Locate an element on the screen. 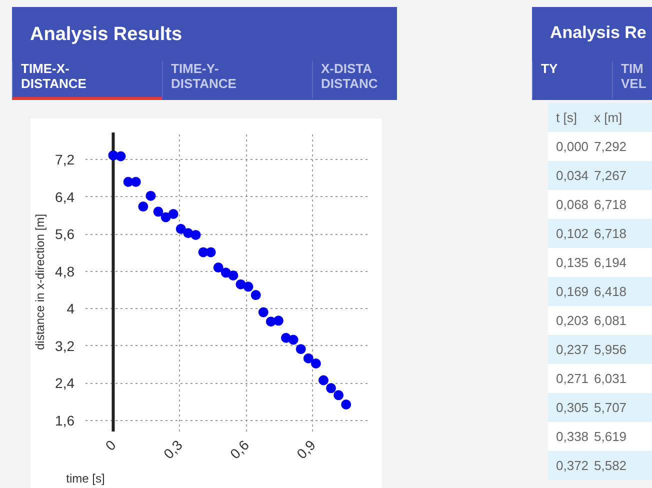 The image size is (652, 488). text: TIM VEL is located at coordinates (632, 80).